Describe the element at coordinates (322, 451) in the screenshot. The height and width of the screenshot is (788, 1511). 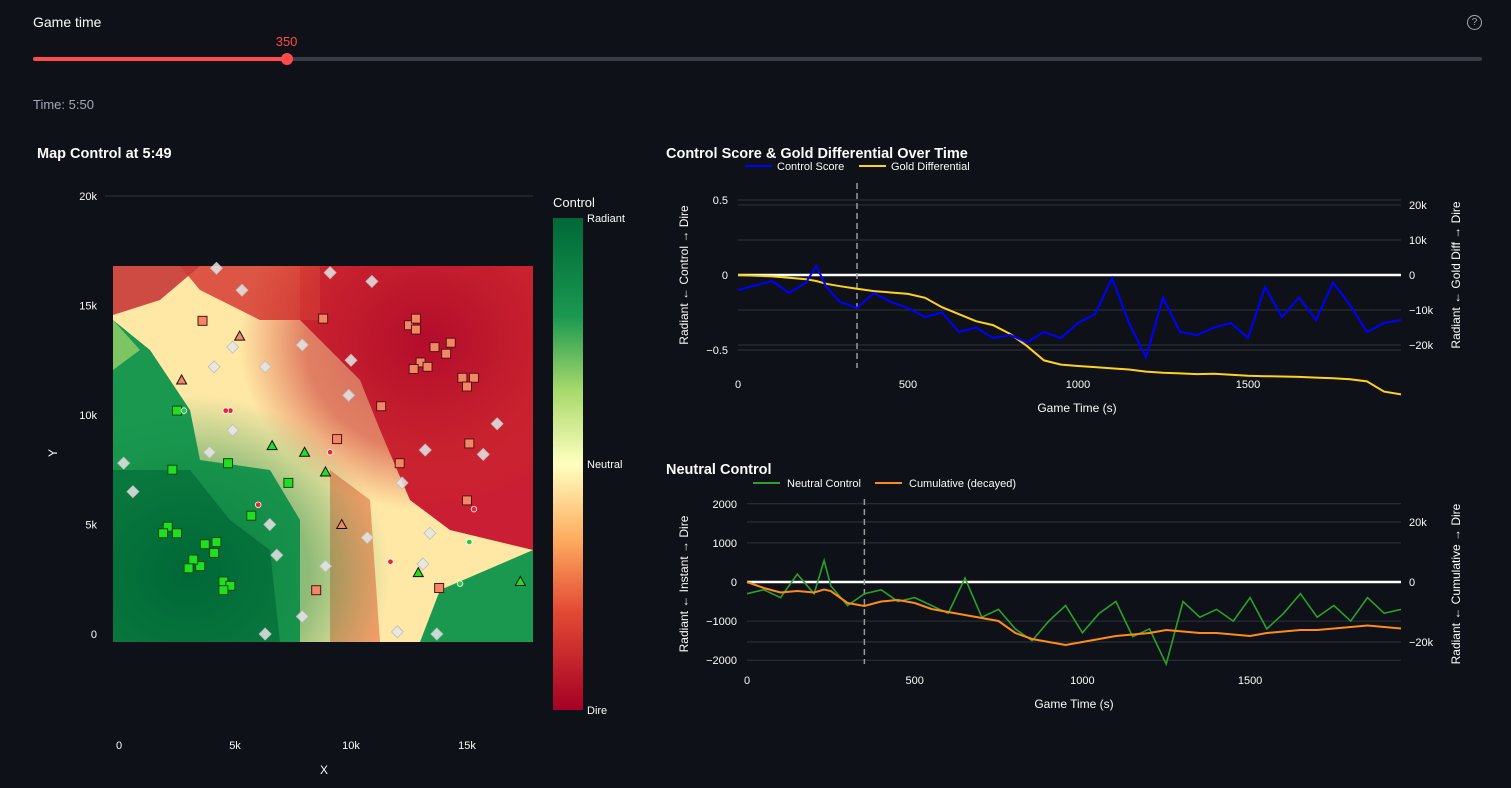
I see `map-markers` at that location.